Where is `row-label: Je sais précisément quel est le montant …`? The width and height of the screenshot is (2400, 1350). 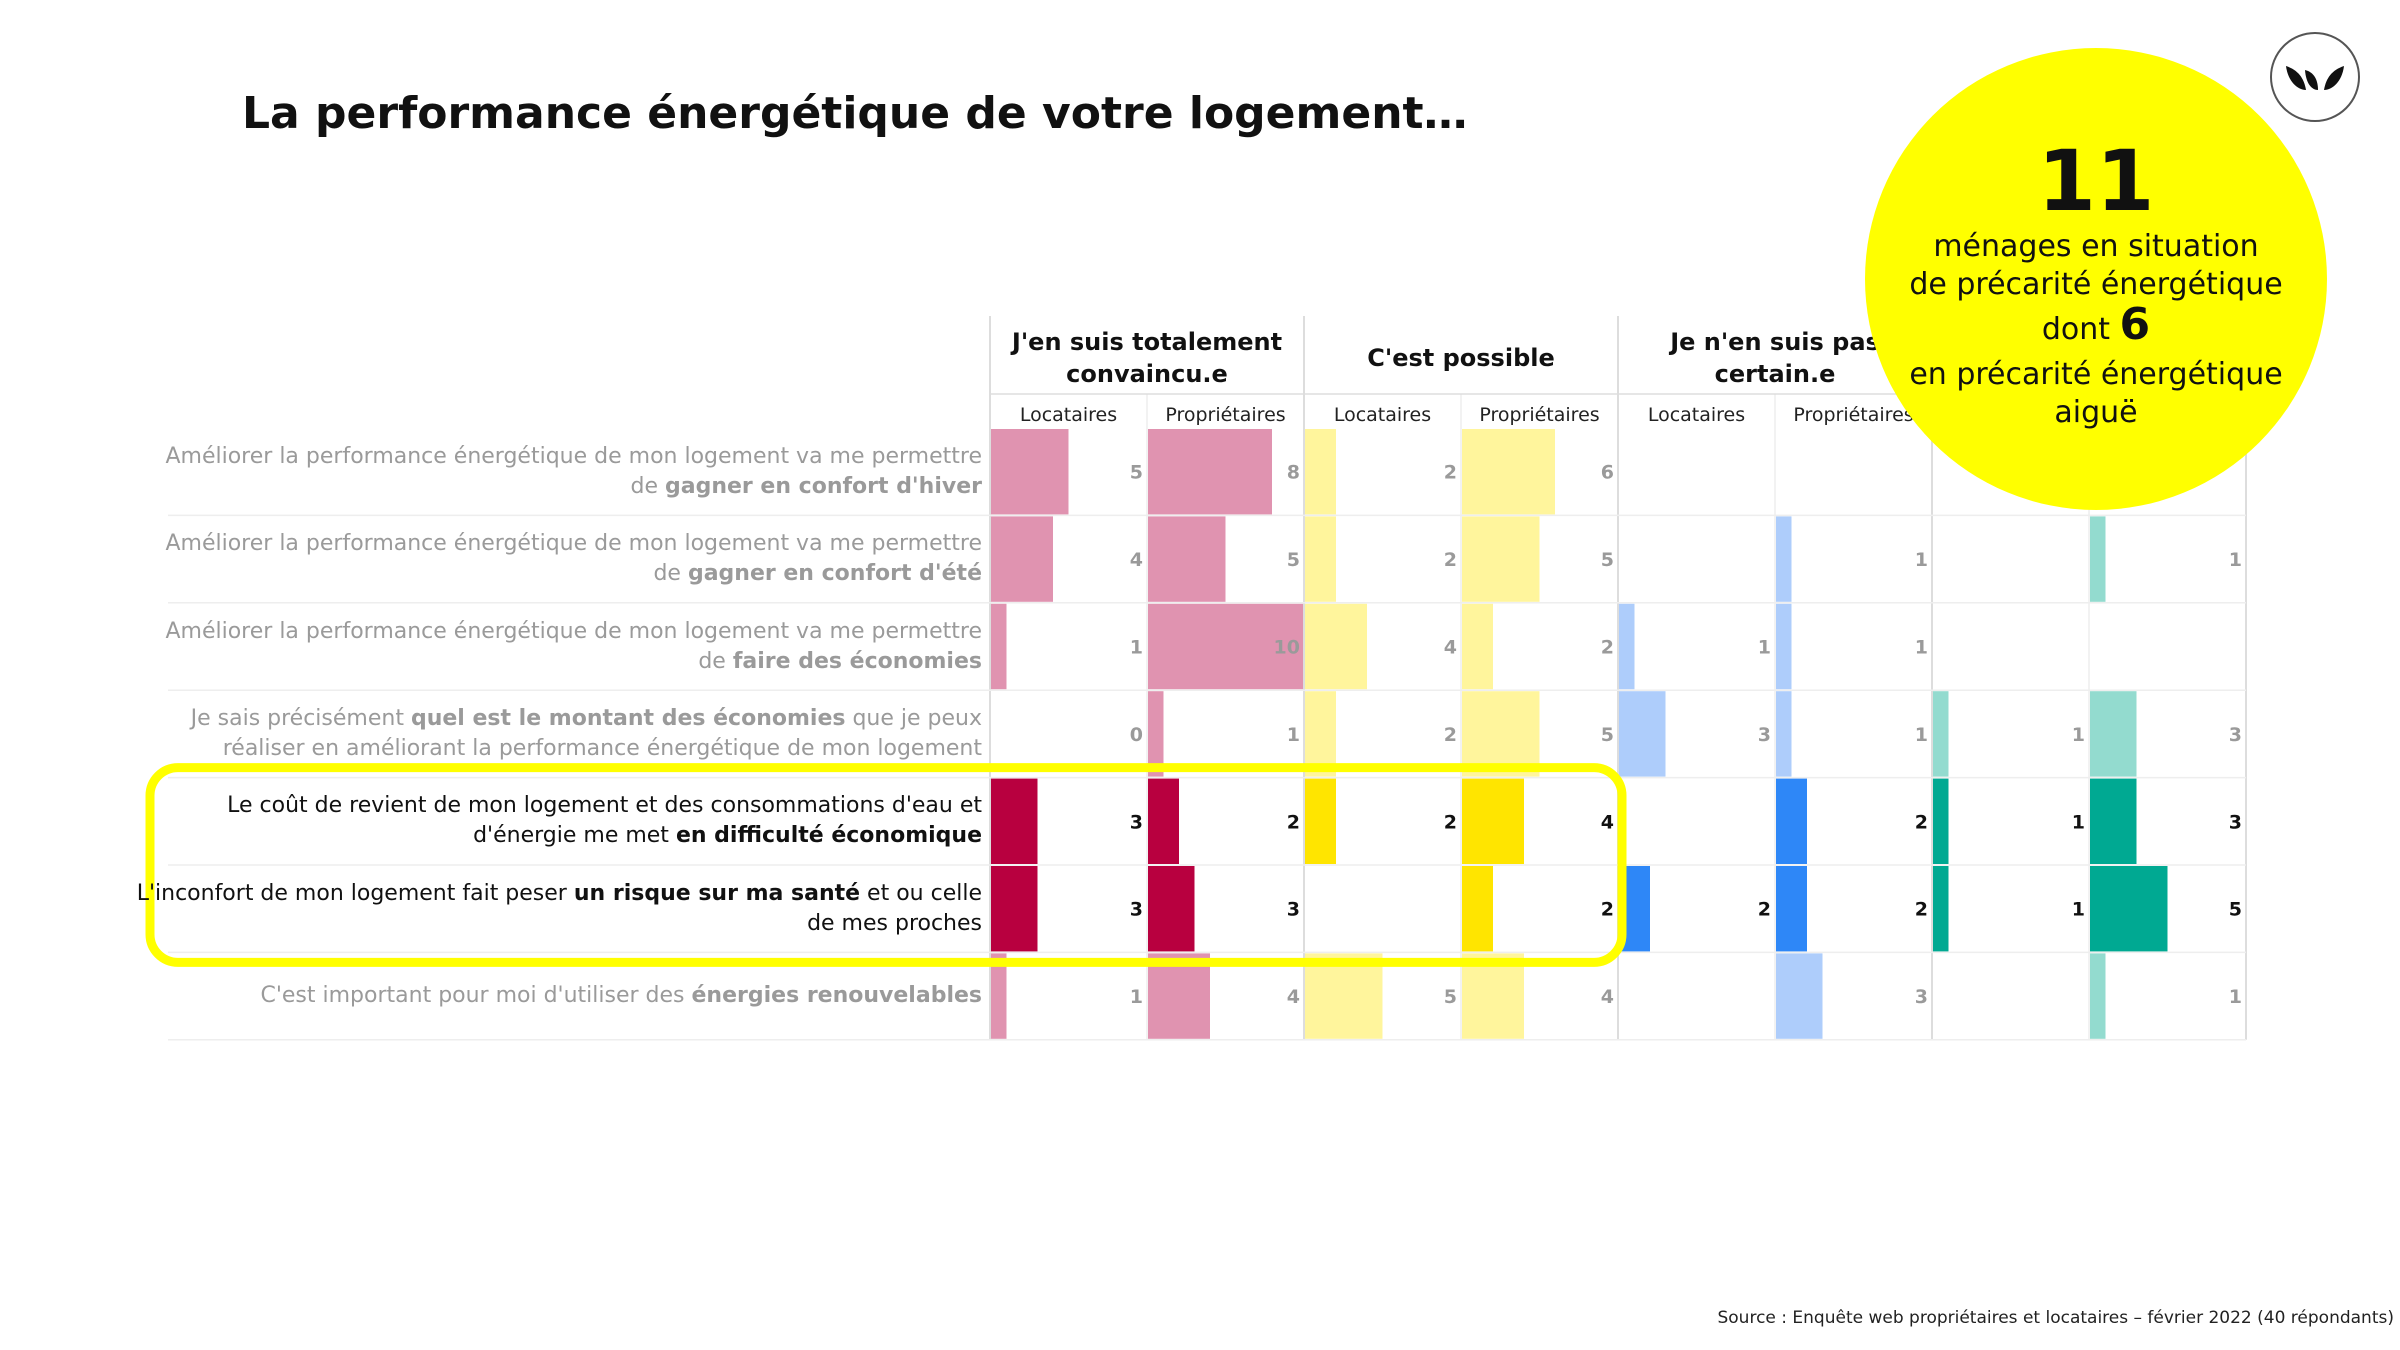 row-label: Je sais précisément quel est le montant … is located at coordinates (586, 733).